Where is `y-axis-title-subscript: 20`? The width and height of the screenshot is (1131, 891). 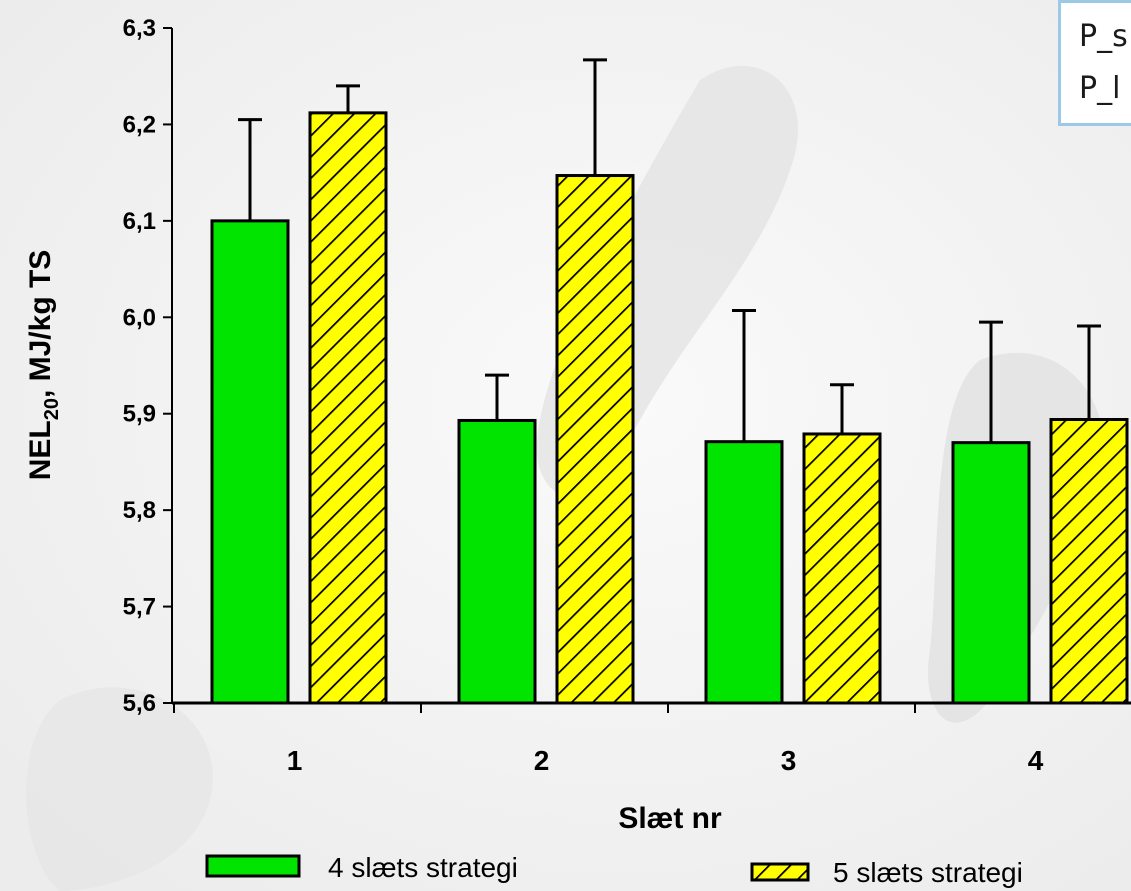
y-axis-title-subscript: 20 is located at coordinates (52, 409).